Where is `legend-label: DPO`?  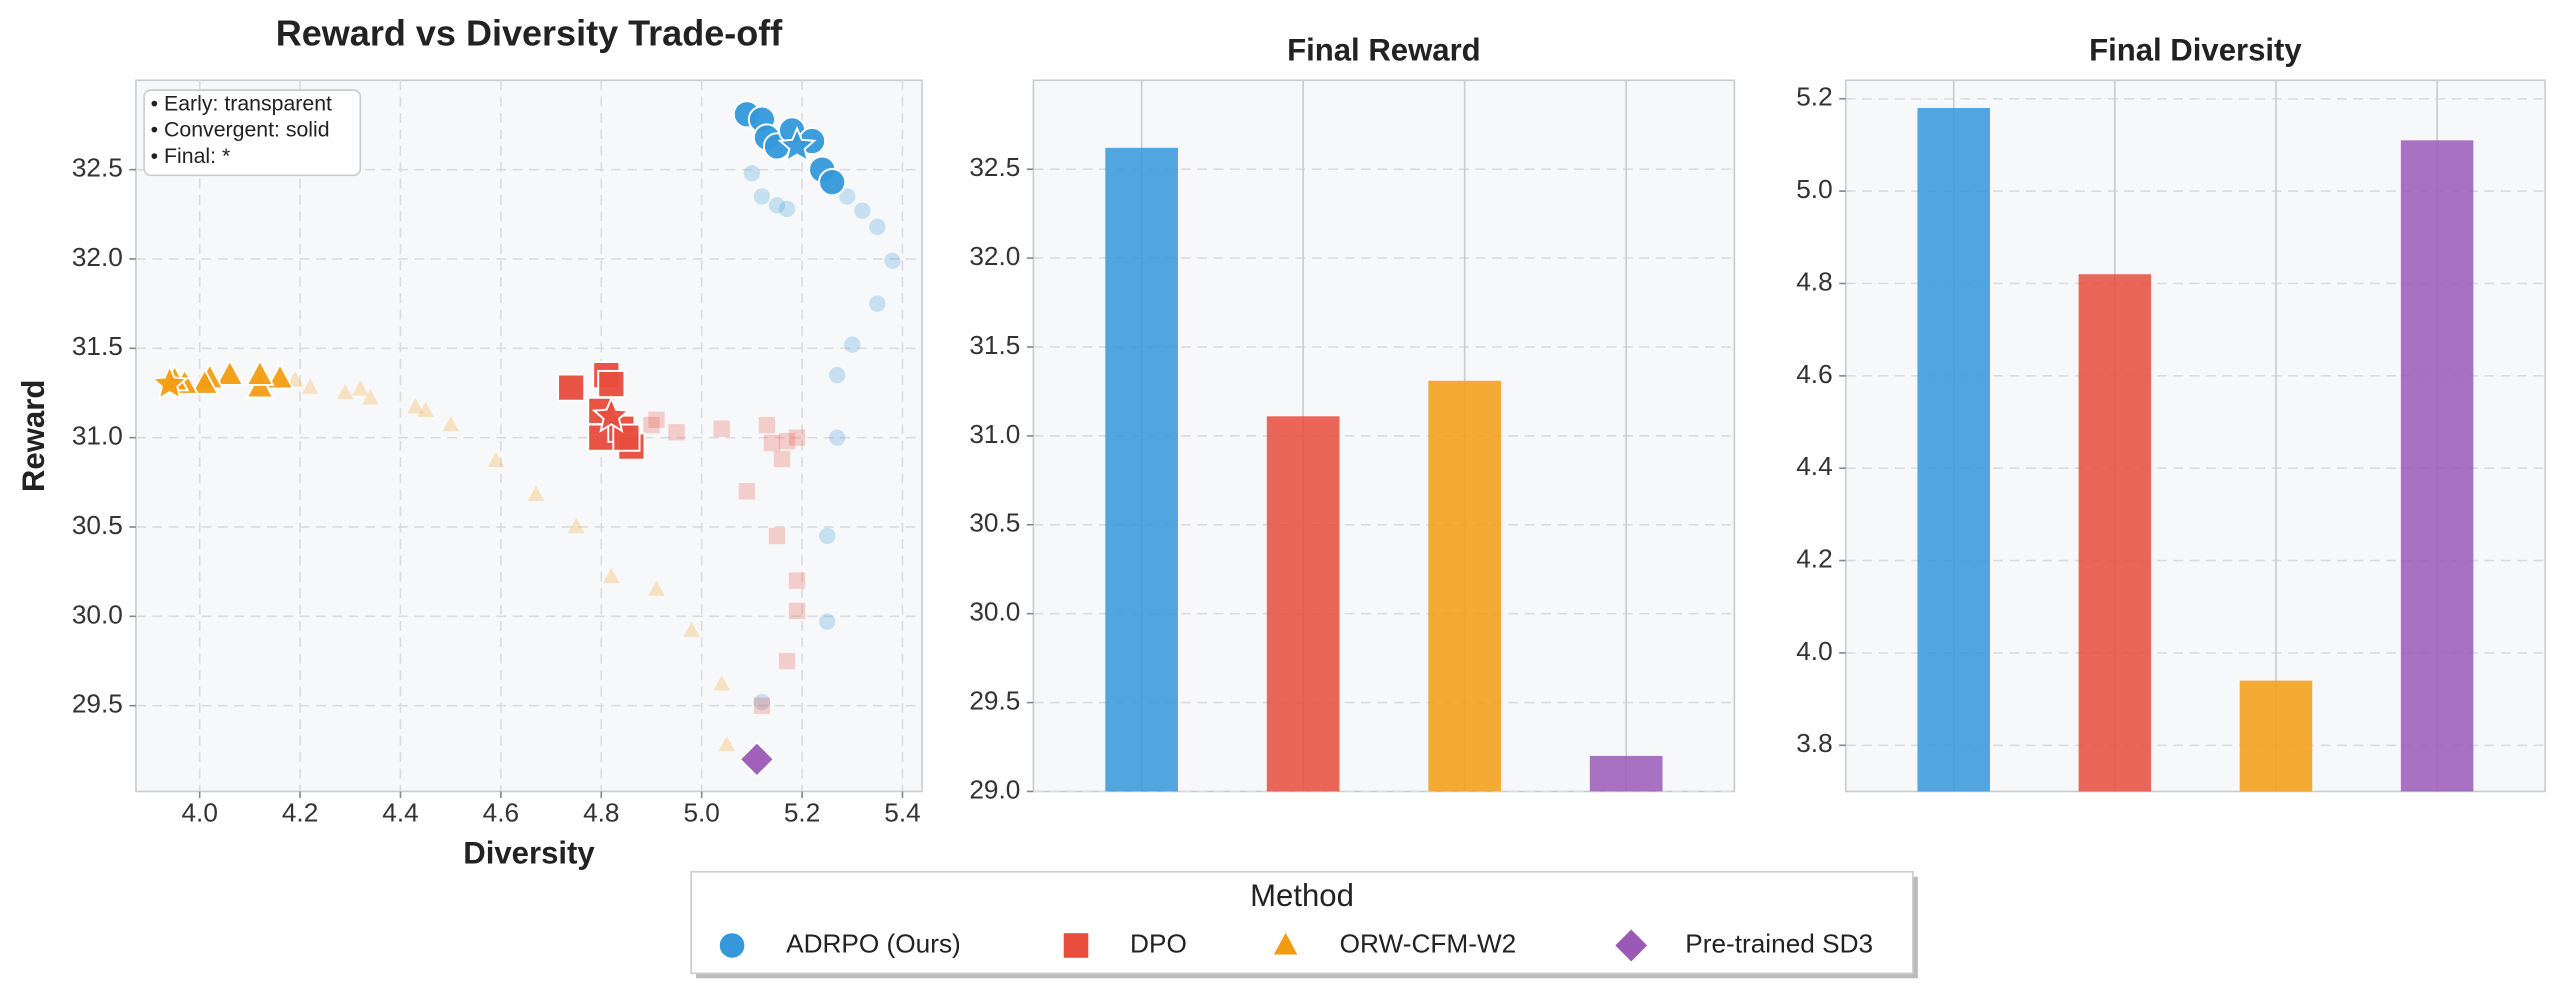 legend-label: DPO is located at coordinates (1158, 943).